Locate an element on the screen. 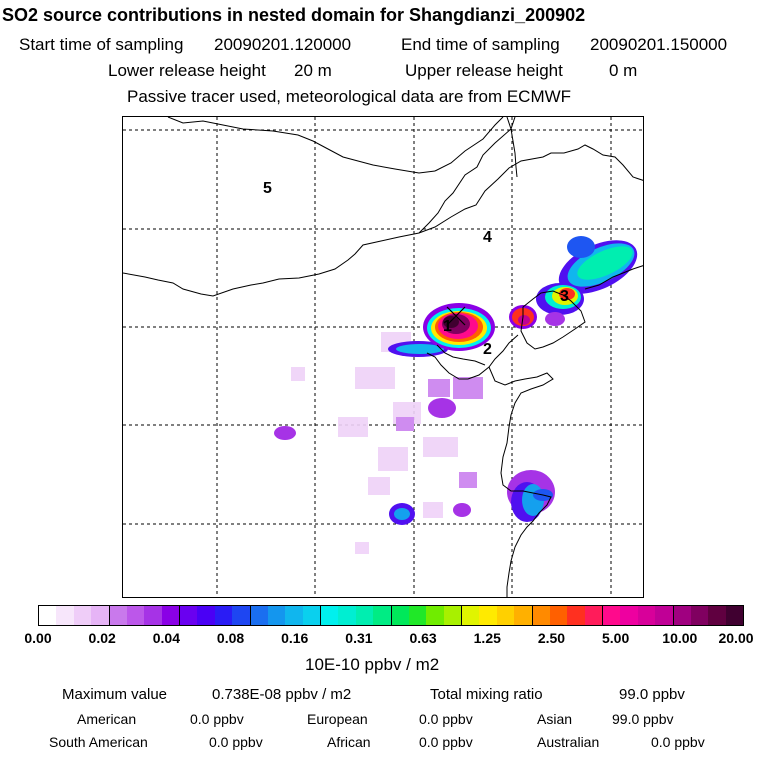 The width and height of the screenshot is (768, 768). australian-value: 0.0 ppbv is located at coordinates (678, 742).